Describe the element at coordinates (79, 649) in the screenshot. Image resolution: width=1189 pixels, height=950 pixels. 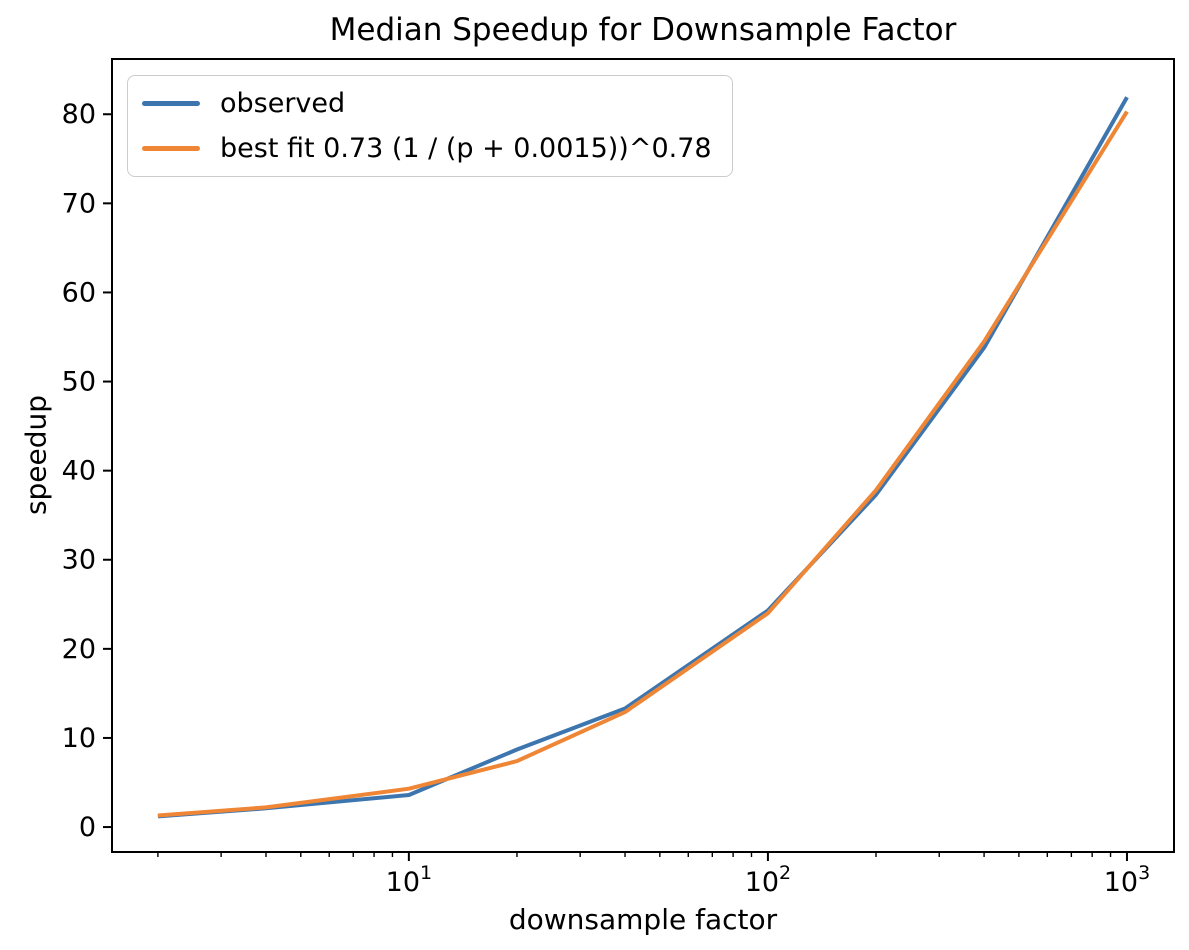
I see `y-tick-label: 20` at that location.